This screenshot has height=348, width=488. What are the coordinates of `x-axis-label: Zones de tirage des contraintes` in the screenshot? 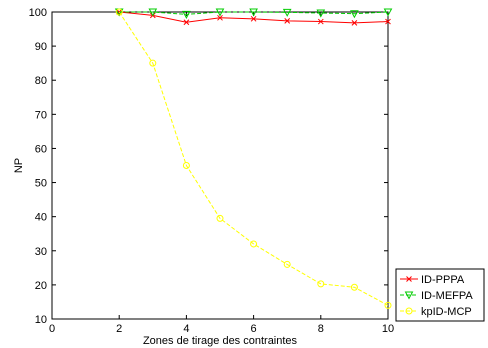 It's located at (220, 341).